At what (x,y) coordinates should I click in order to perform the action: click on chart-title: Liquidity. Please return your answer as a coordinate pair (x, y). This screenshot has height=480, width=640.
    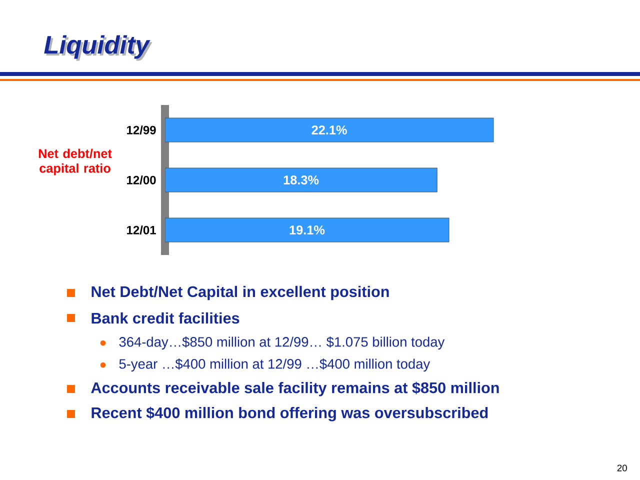
    Looking at the image, I should click on (99, 49).